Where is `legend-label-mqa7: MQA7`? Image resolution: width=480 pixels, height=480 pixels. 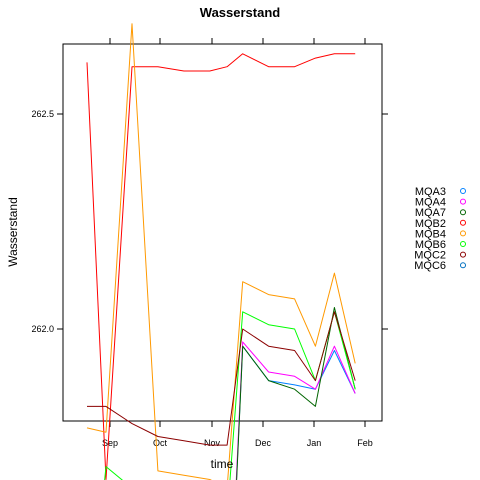 legend-label-mqa7: MQA7 is located at coordinates (430, 213).